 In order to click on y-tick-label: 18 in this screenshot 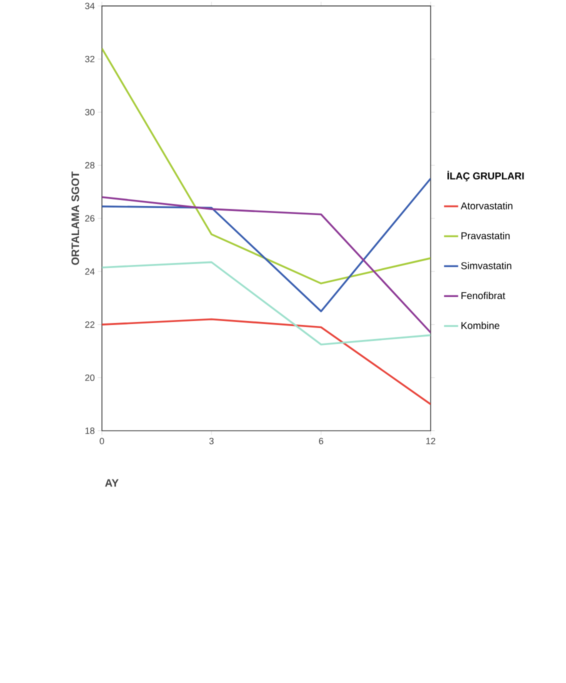, I will do `click(90, 431)`.